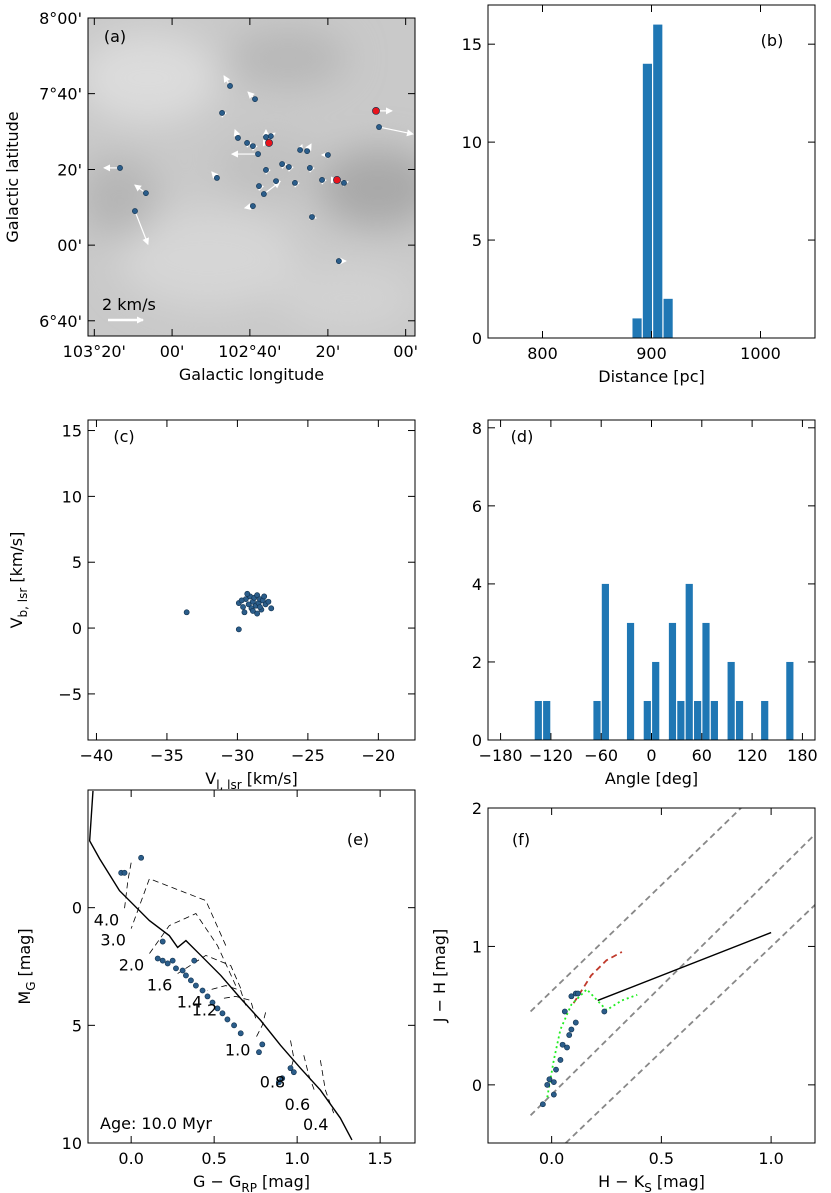  What do you see at coordinates (249, 351) in the screenshot?
I see `x-tick-label: 102°40'` at bounding box center [249, 351].